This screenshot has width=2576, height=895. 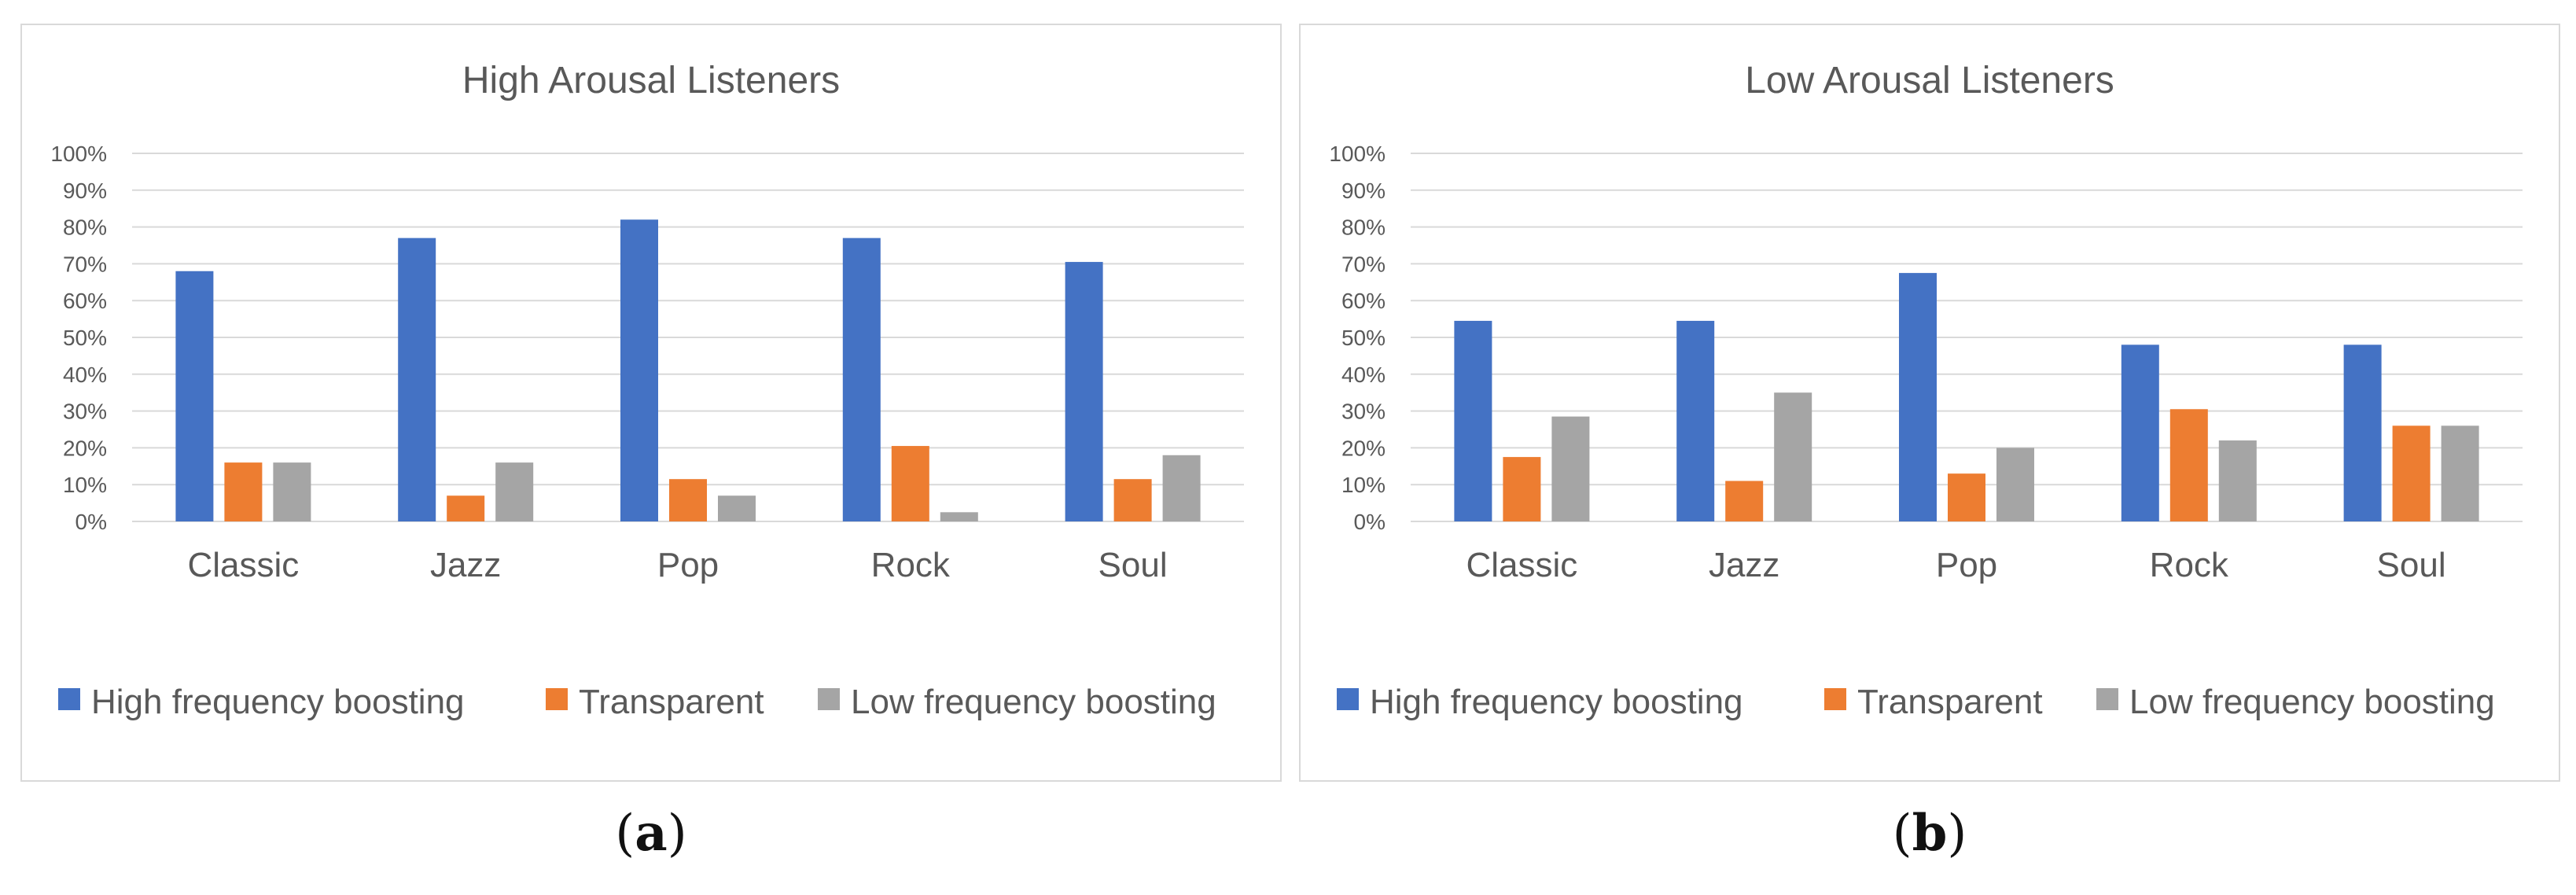 I want to click on chart-b-ytick-label: 20%, so click(x=1363, y=448).